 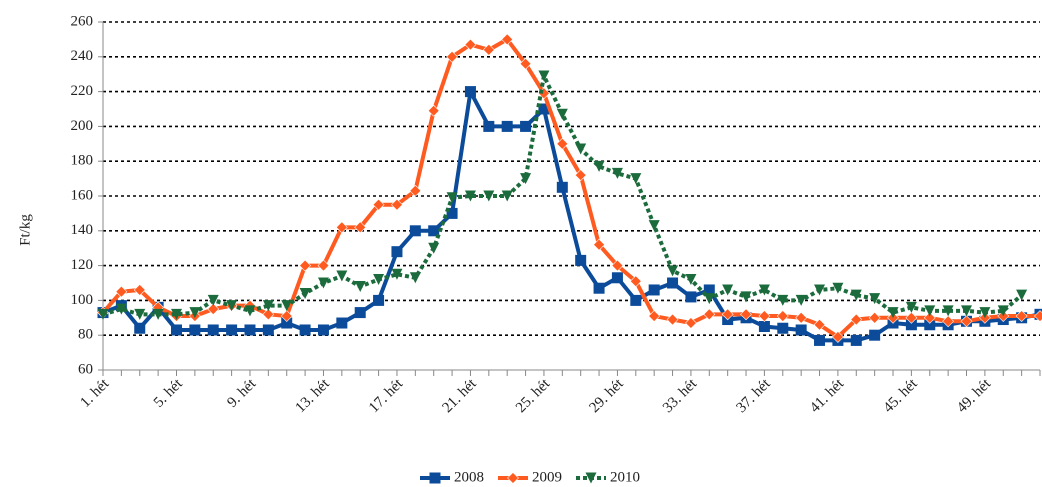 What do you see at coordinates (547, 477) in the screenshot?
I see `legend-label: 2009` at bounding box center [547, 477].